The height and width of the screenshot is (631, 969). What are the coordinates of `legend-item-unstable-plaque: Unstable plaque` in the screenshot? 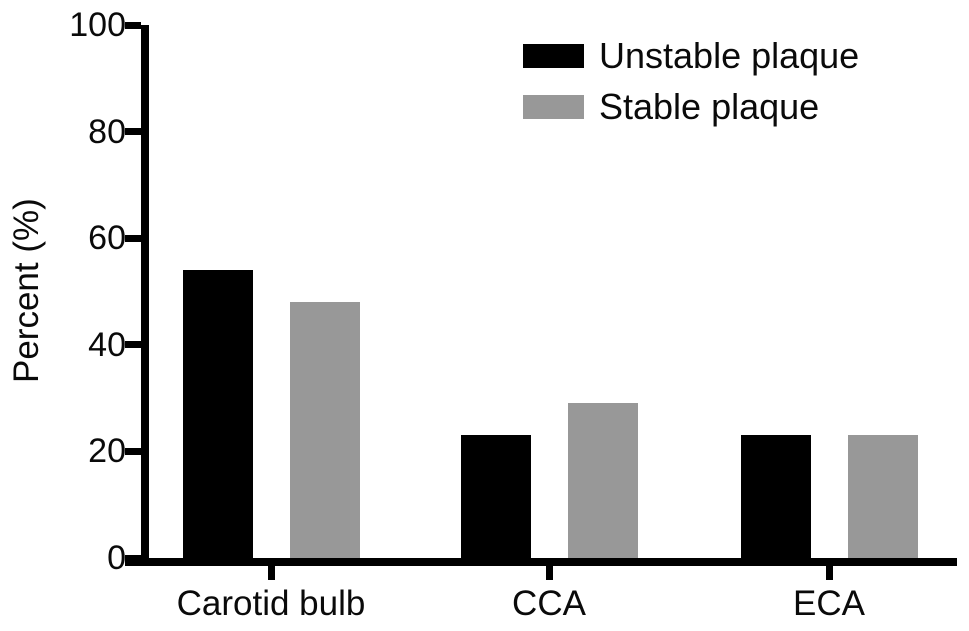 It's located at (691, 56).